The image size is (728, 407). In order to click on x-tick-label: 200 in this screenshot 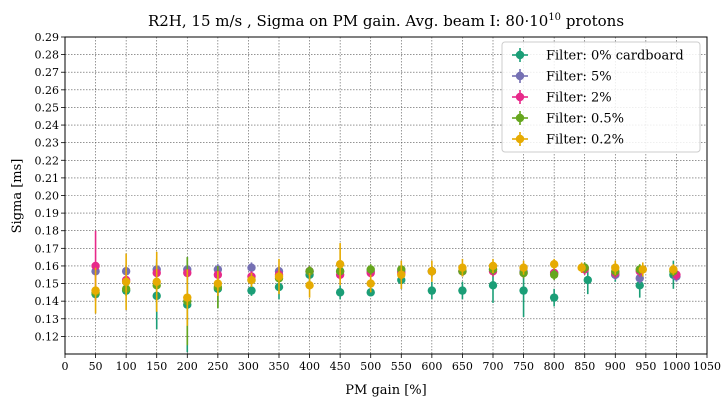, I will do `click(187, 366)`.